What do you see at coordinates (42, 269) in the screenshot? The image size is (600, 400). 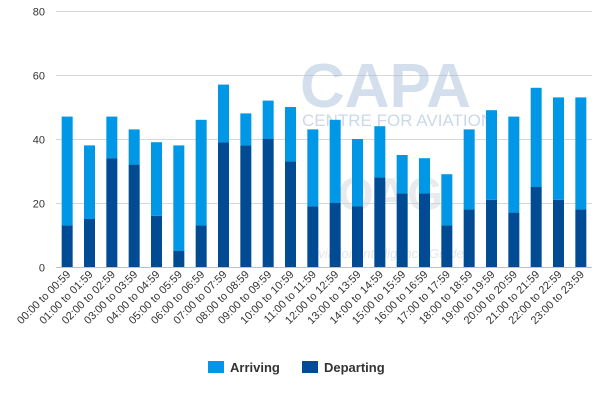 I see `y-tick-label: 0` at bounding box center [42, 269].